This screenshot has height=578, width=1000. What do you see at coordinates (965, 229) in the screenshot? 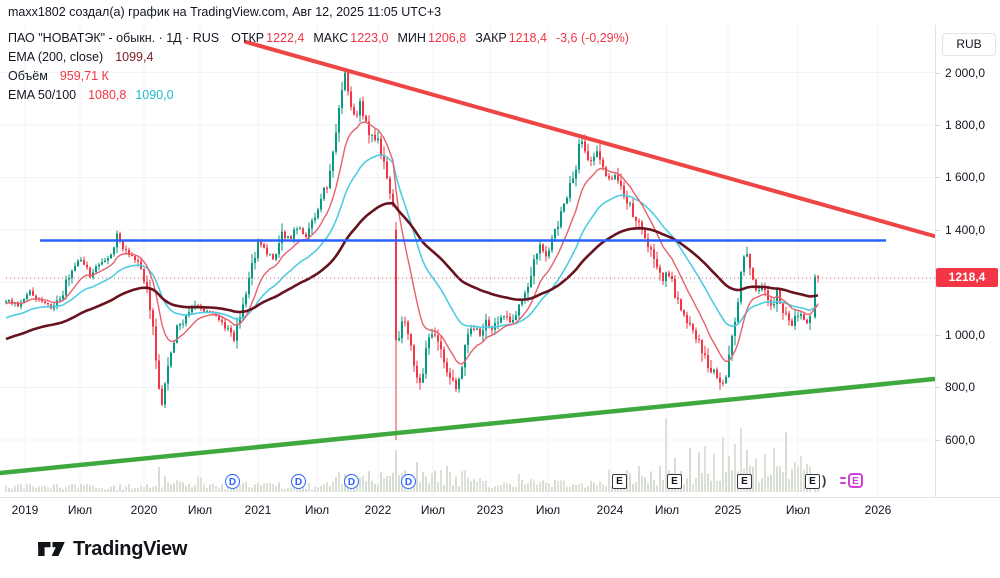
I see `price-axis-label: 1 400,0` at bounding box center [965, 229].